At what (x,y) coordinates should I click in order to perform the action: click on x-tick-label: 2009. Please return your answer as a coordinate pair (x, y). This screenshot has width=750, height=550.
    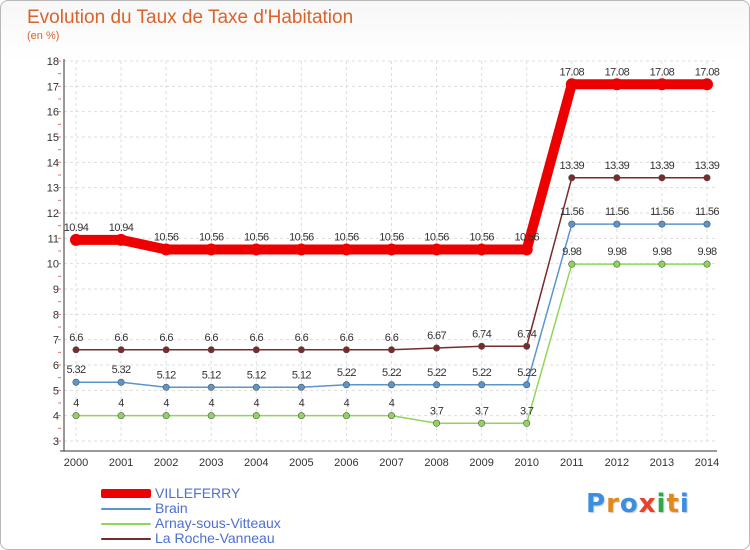
    Looking at the image, I should click on (481, 463).